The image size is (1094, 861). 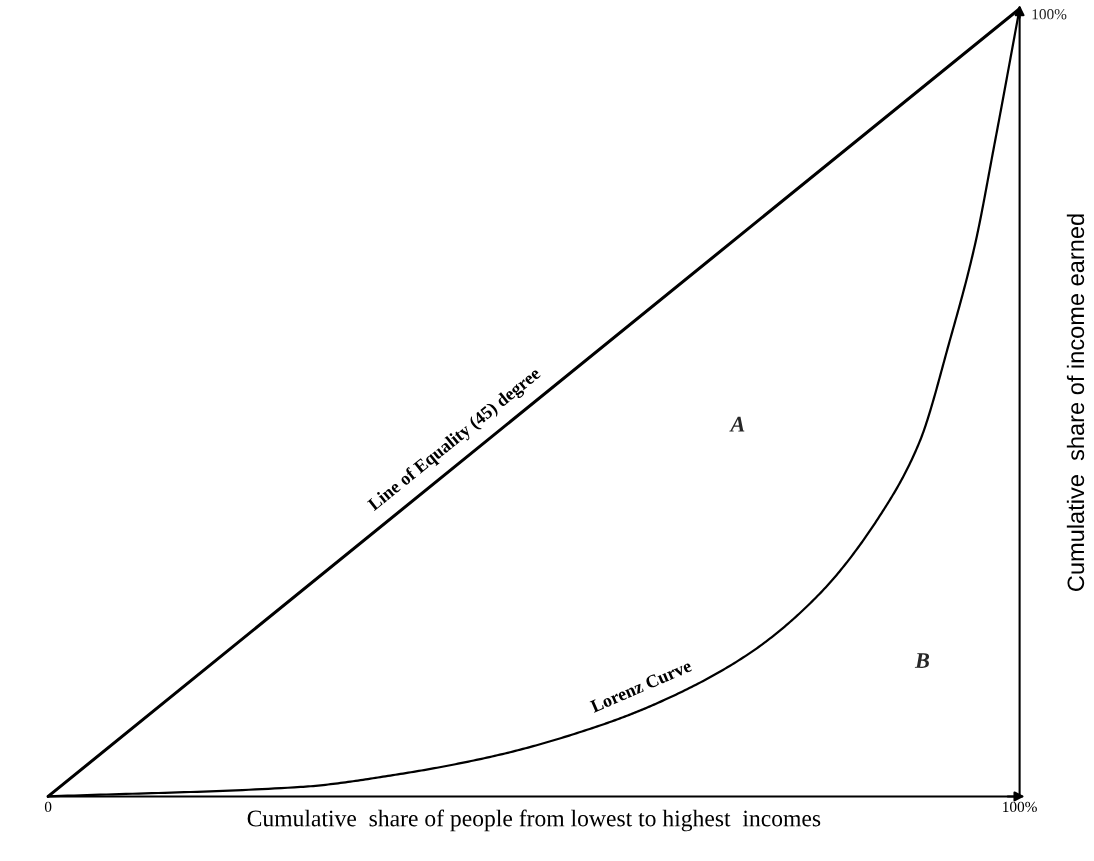 I want to click on y-axis-title: Cumulative share of income earned, so click(x=1075, y=402).